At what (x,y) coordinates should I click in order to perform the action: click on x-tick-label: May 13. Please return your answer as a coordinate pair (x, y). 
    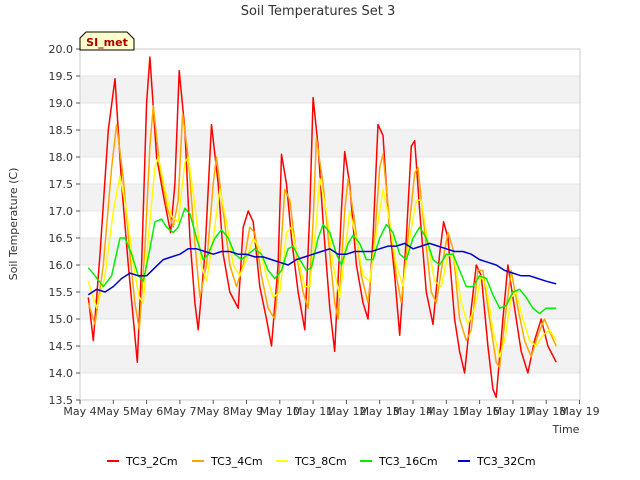
    Looking at the image, I should click on (380, 411).